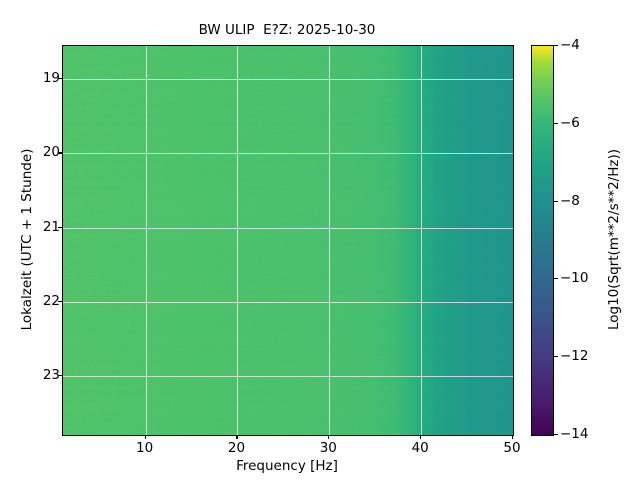  I want to click on x-tick-label: 30, so click(328, 448).